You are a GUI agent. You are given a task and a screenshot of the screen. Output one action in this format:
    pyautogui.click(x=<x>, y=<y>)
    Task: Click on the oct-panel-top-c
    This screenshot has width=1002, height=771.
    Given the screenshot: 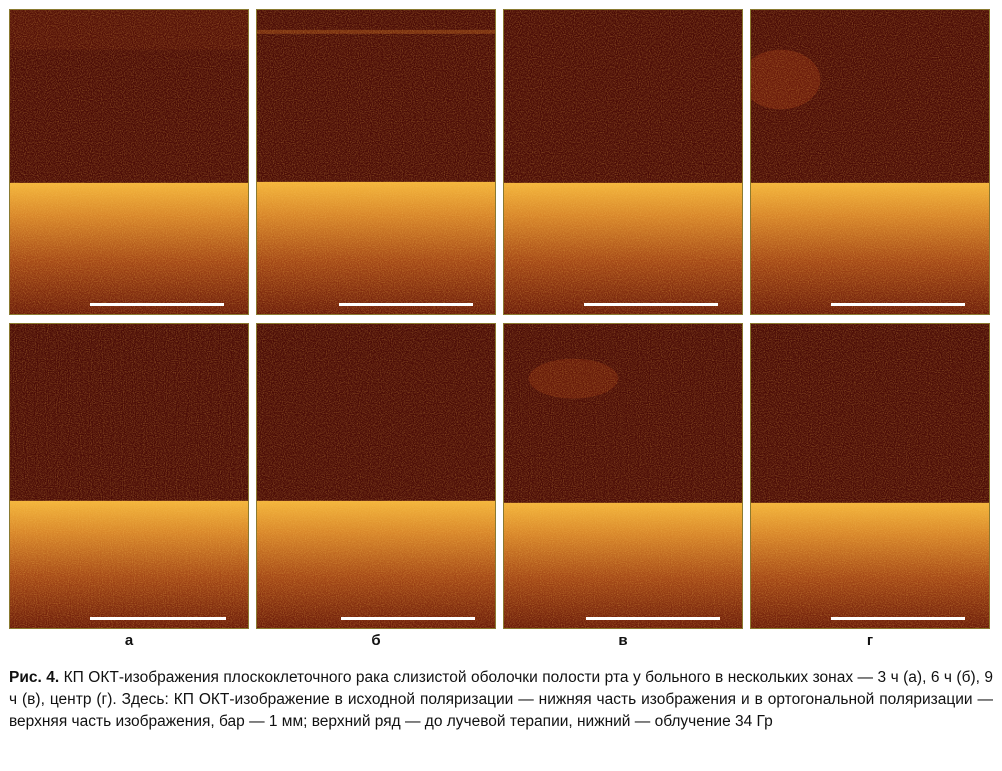 What is the action you would take?
    pyautogui.click(x=623, y=162)
    